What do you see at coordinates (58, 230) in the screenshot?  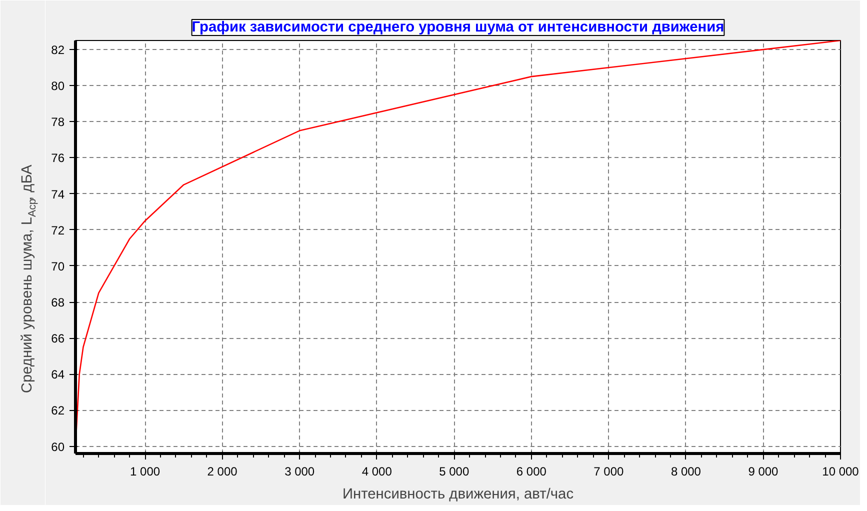 I see `y-tick-label: 72` at bounding box center [58, 230].